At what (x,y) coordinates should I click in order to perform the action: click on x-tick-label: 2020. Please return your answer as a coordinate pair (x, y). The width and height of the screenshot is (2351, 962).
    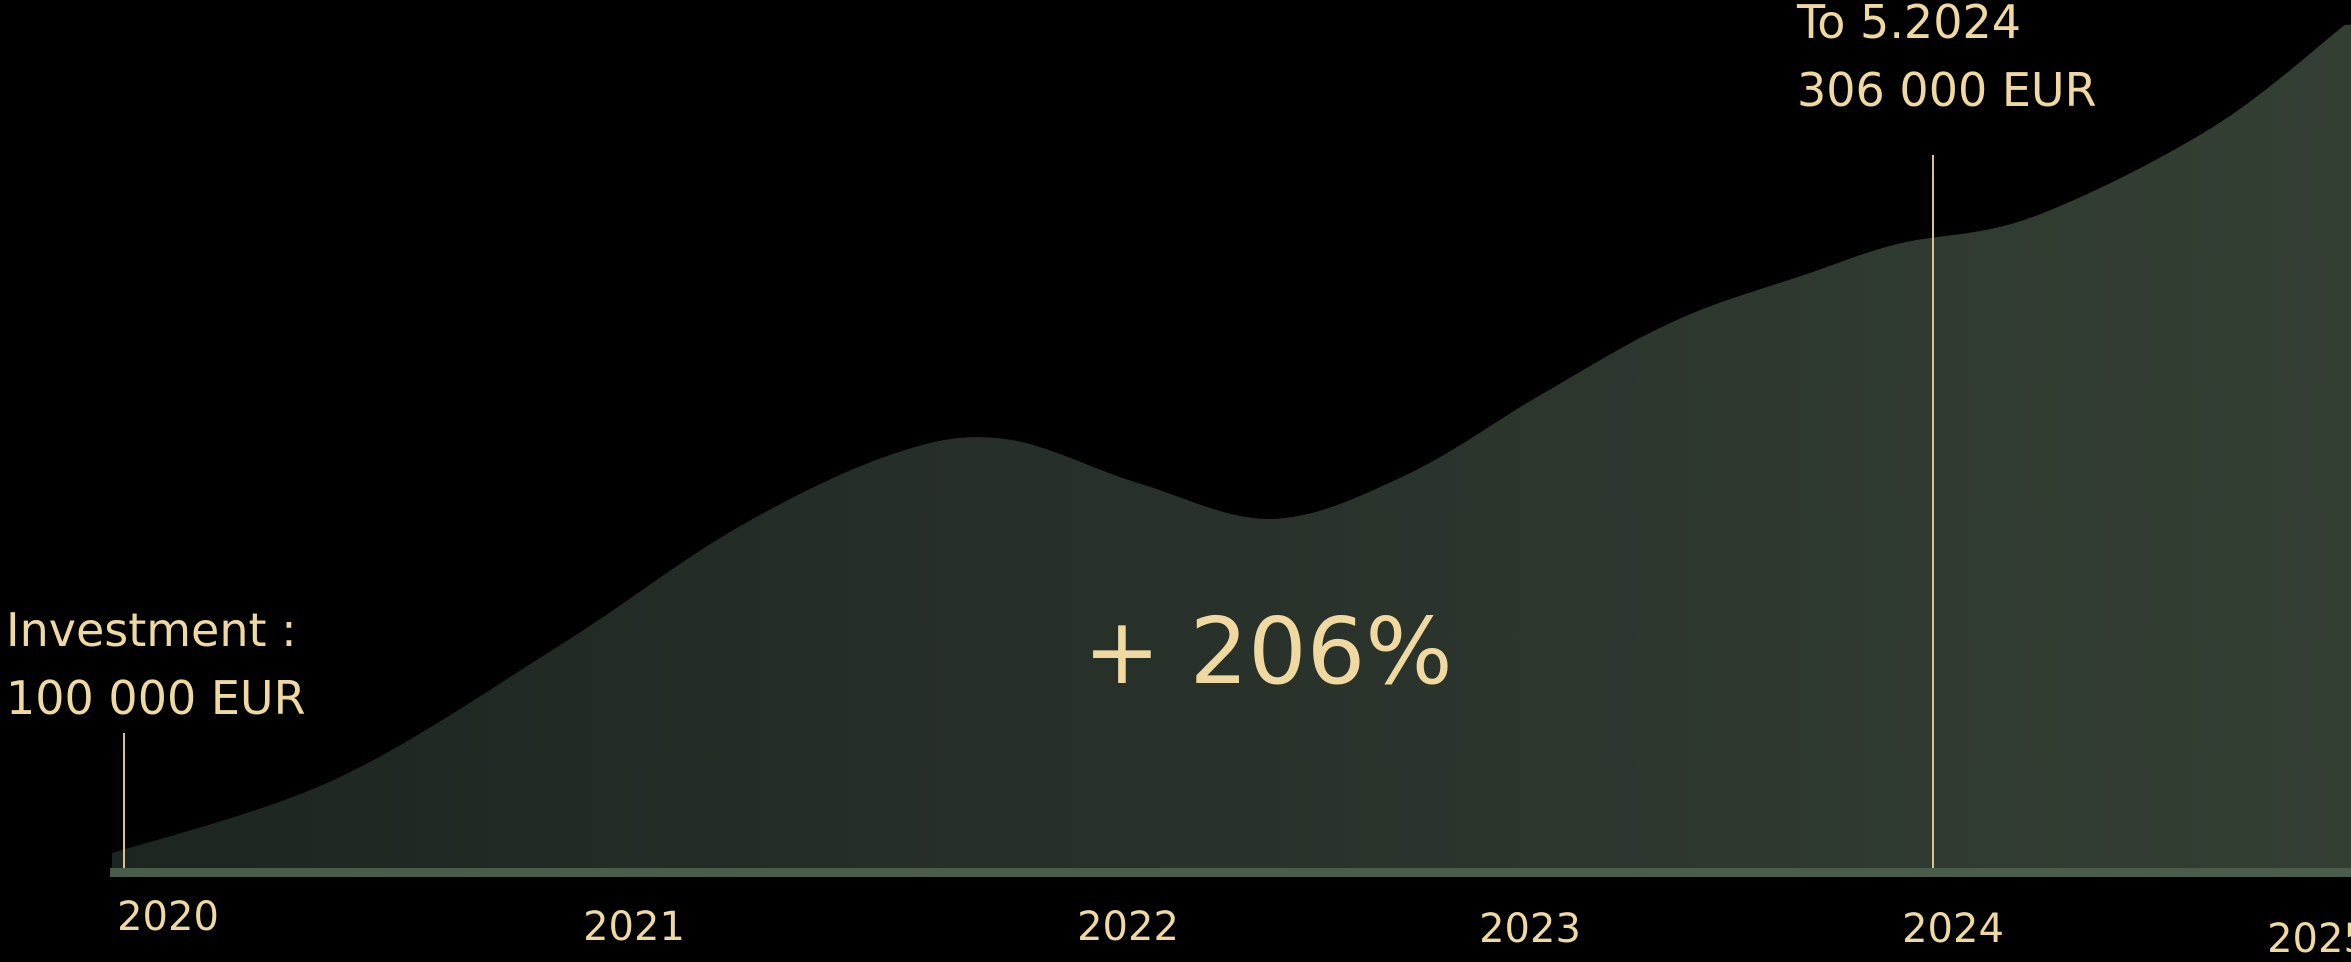
    Looking at the image, I should click on (168, 917).